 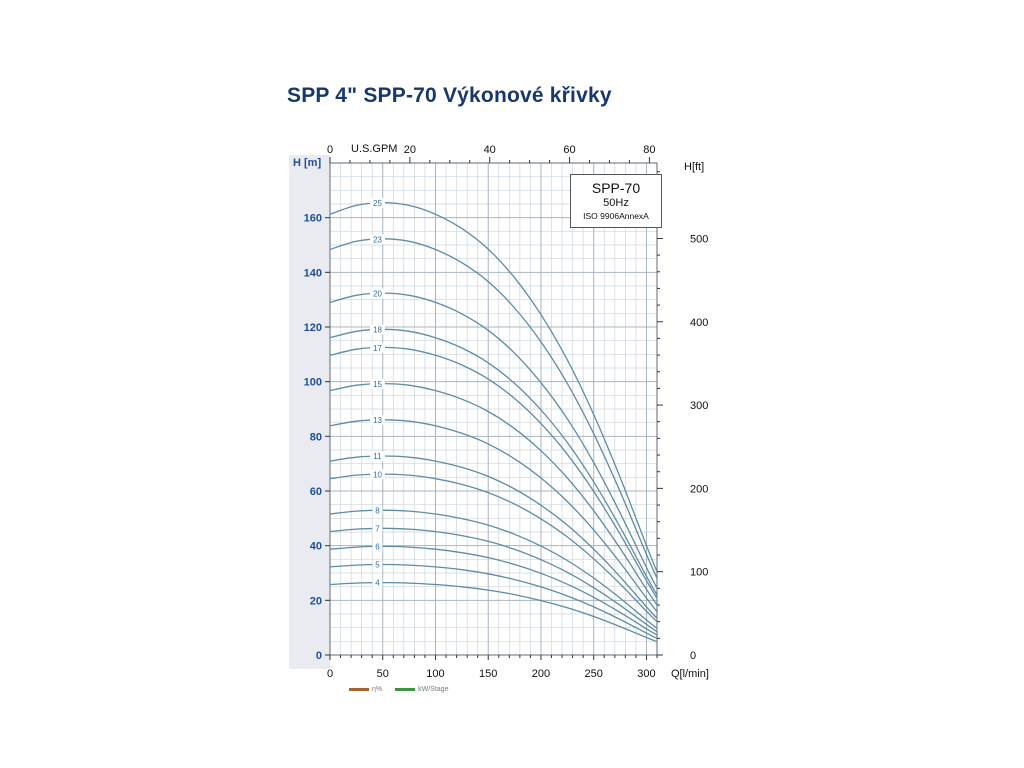 I want to click on pump-curve-7-stages, so click(x=493, y=580).